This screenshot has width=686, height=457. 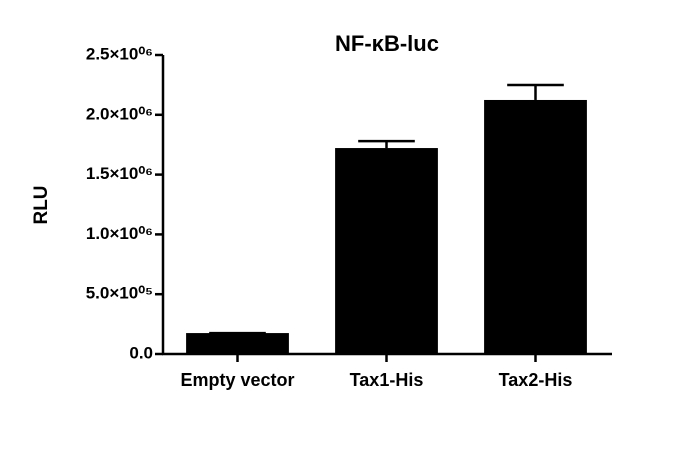 I want to click on y-tick-label: 1.5×10⁰⁶, so click(x=119, y=173).